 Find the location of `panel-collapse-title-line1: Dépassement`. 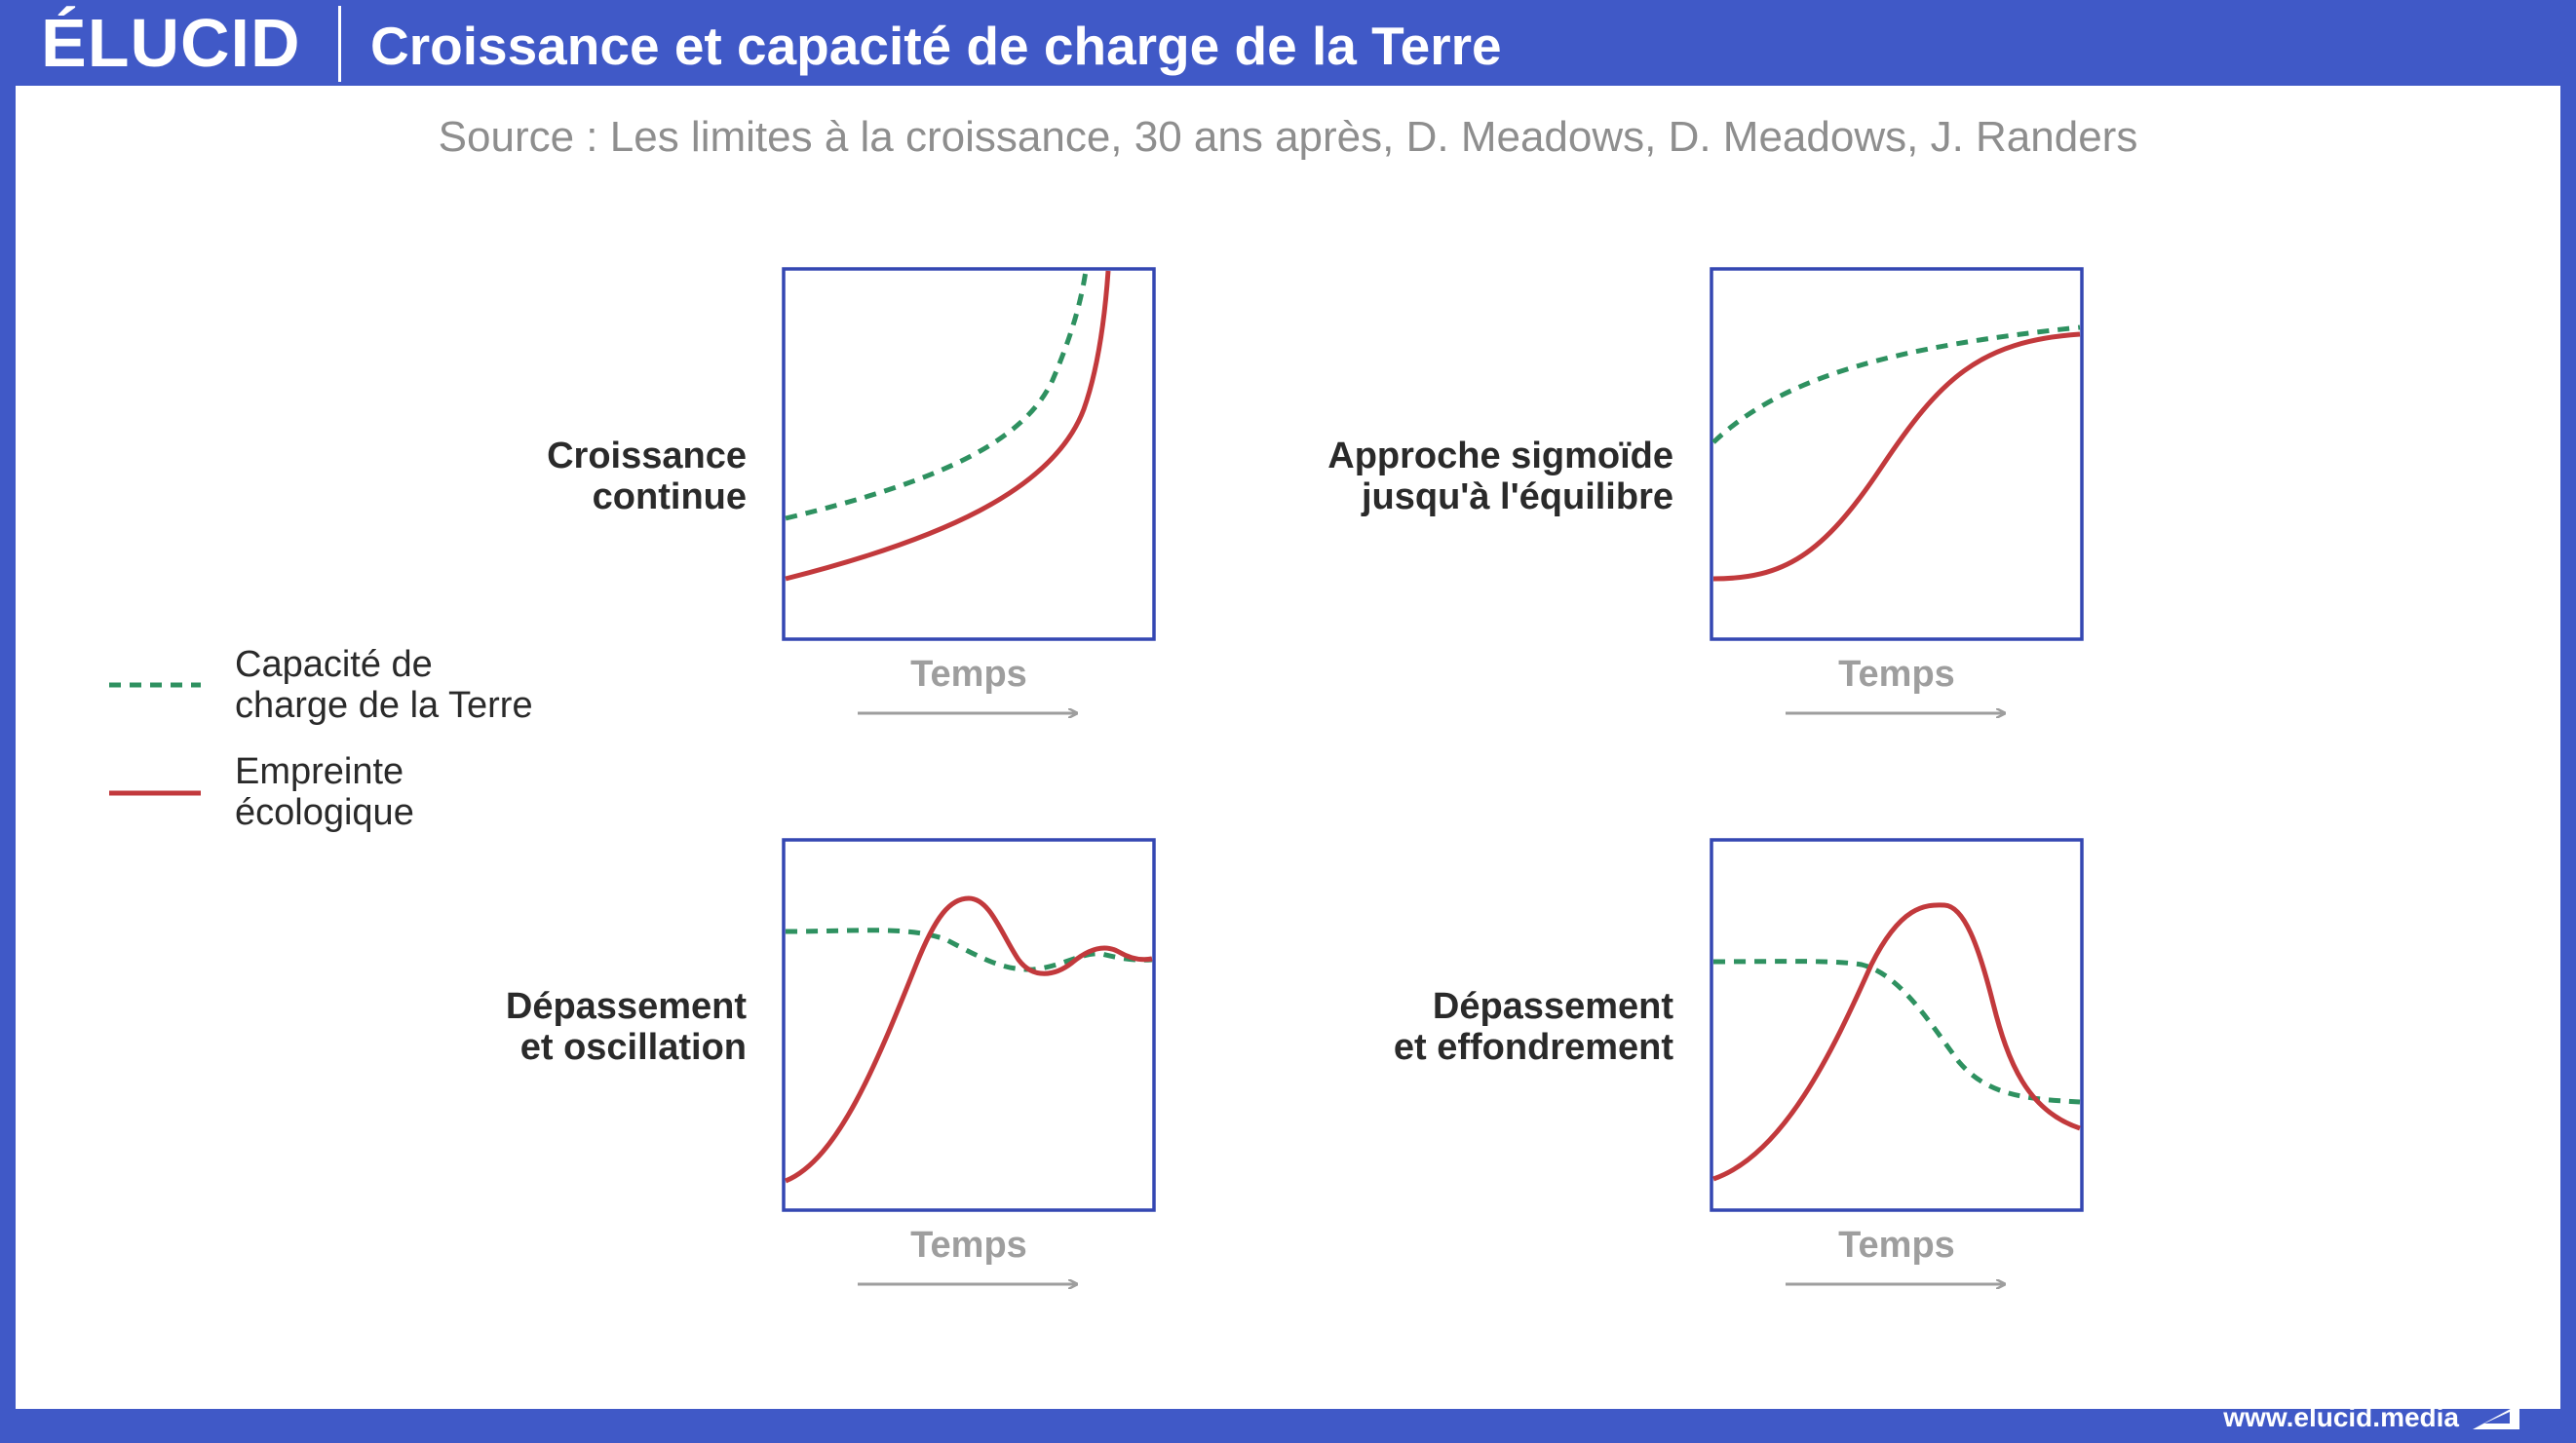

panel-collapse-title-line1: Dépassement is located at coordinates (1553, 1007).